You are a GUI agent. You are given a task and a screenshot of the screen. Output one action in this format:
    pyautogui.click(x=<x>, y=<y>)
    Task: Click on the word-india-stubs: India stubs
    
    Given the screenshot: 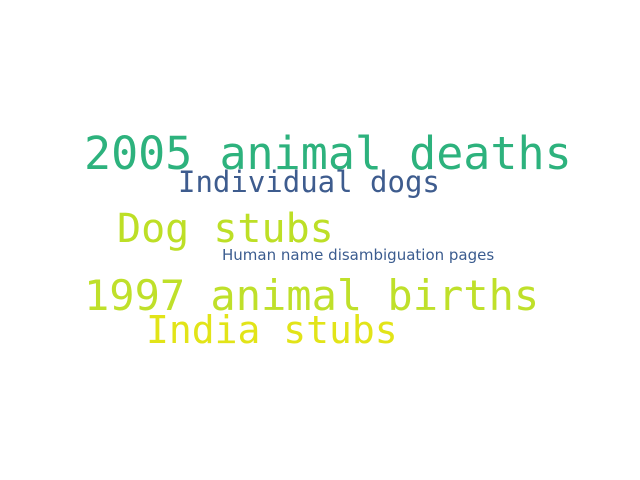 What is the action you would take?
    pyautogui.click(x=272, y=330)
    